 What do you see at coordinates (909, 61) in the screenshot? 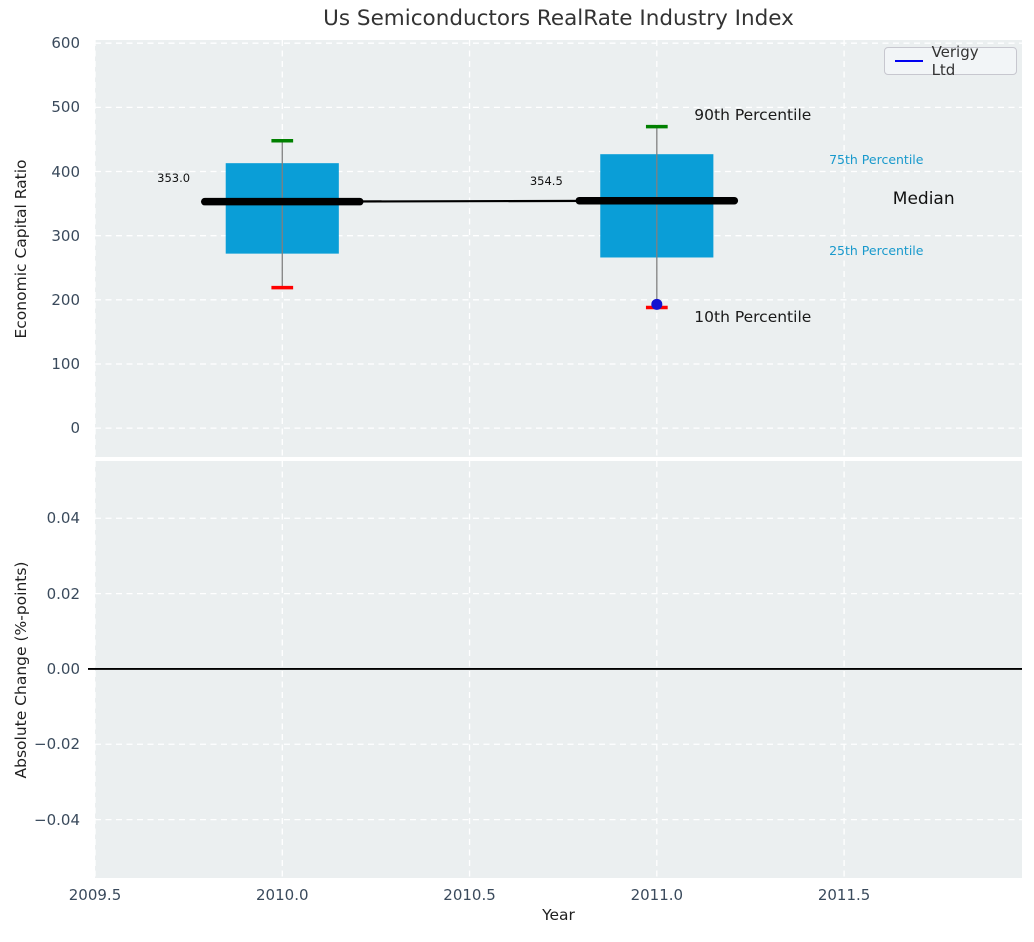
I see `legend-line-sample` at bounding box center [909, 61].